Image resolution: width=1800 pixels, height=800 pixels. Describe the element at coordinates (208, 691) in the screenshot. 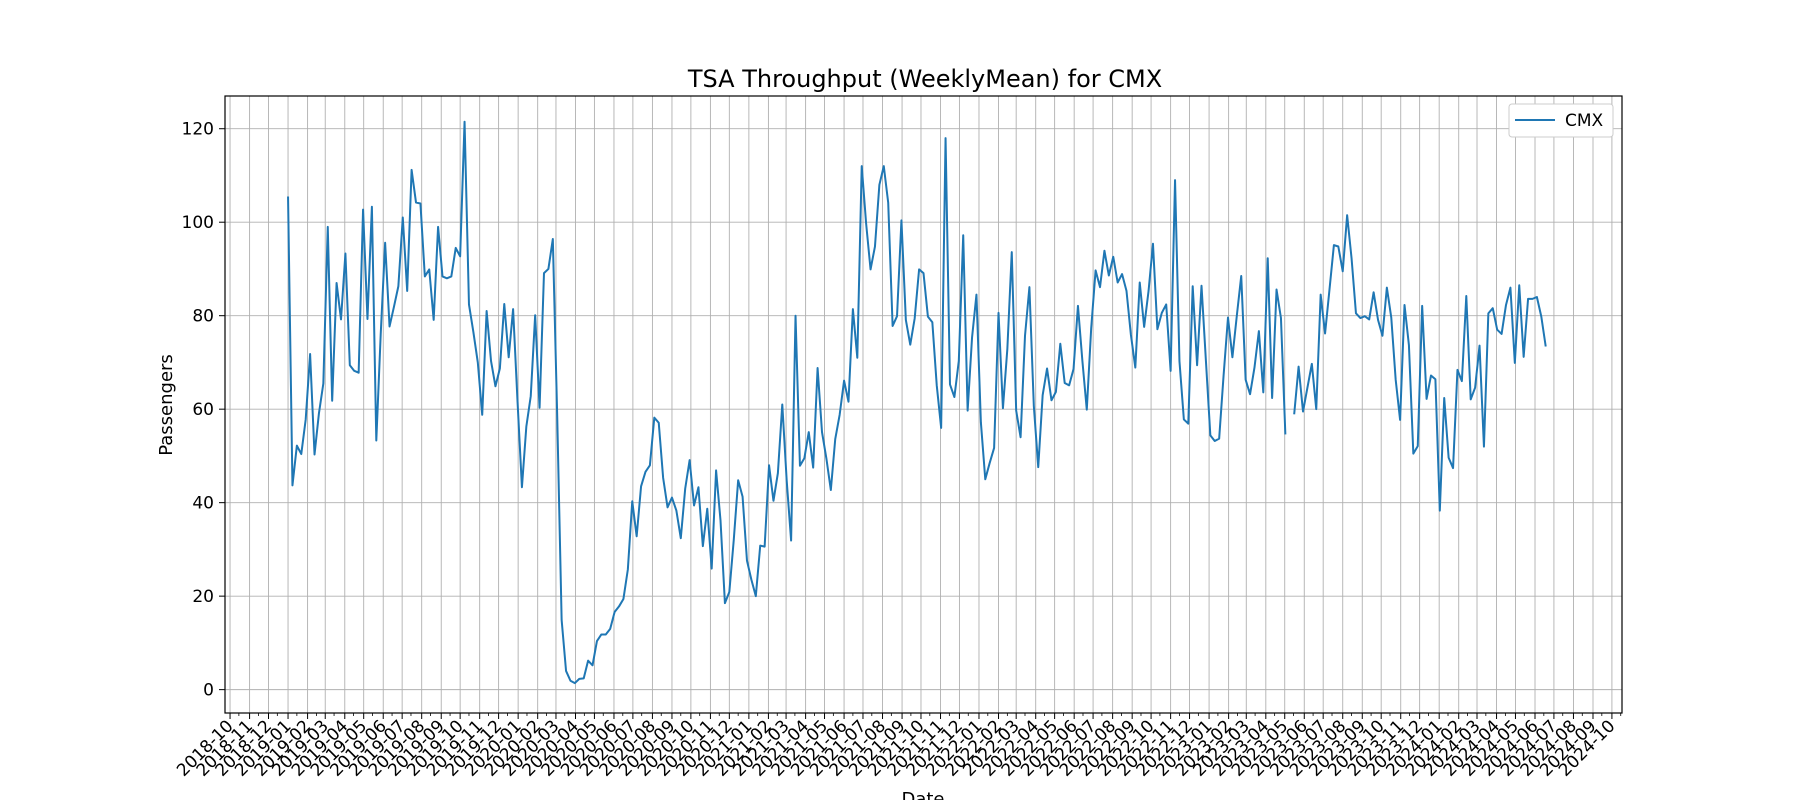

I see `y-tick-label: 0` at that location.